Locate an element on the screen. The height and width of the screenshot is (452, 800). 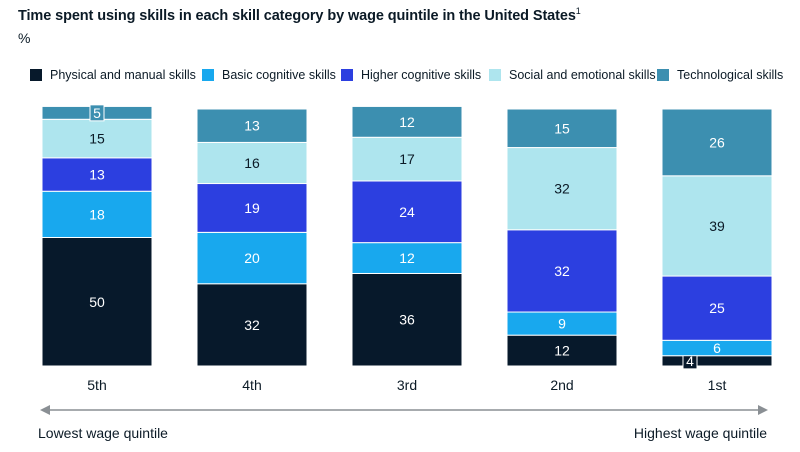
legend-label-basic: Basic cognitive skills is located at coordinates (279, 75).